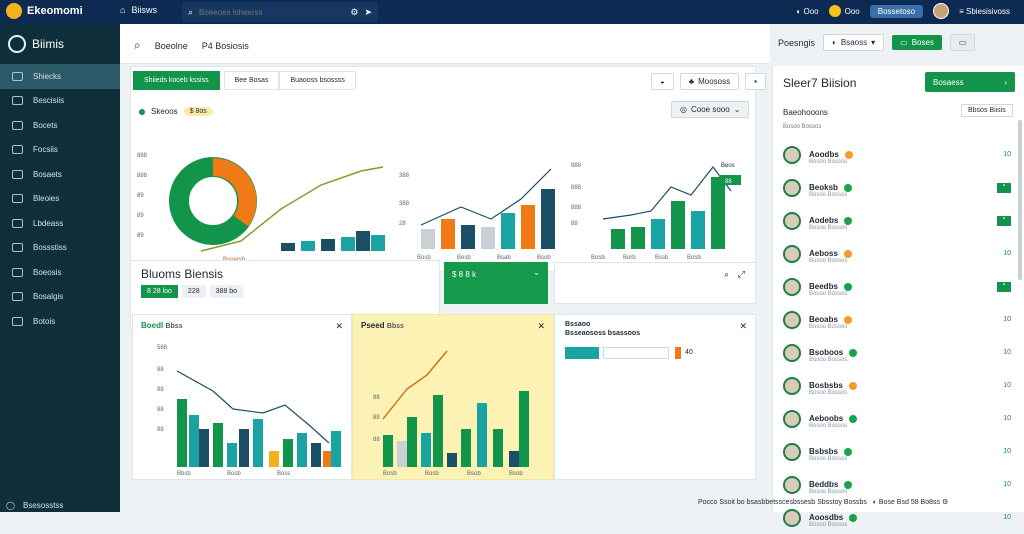 The image size is (1024, 534). What do you see at coordinates (225, 45) in the screenshot?
I see `breadcrumb: P4 Bosiosis` at bounding box center [225, 45].